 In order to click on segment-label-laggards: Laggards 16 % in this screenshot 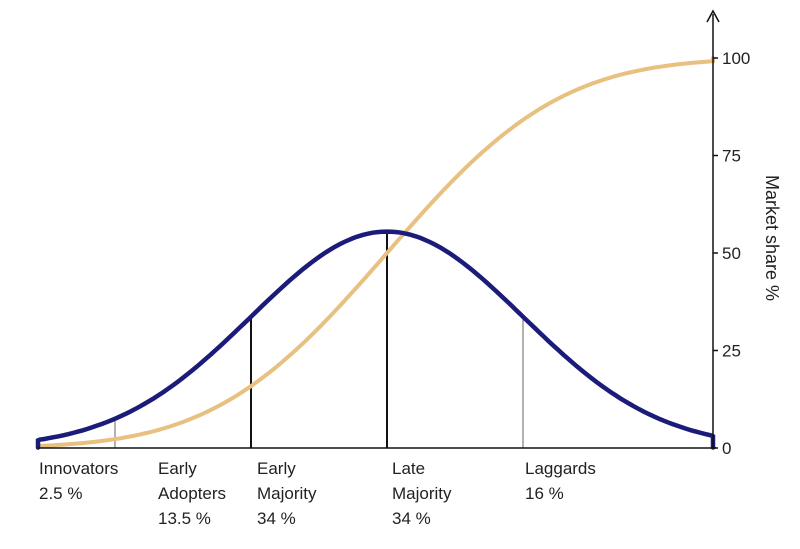, I will do `click(560, 481)`.